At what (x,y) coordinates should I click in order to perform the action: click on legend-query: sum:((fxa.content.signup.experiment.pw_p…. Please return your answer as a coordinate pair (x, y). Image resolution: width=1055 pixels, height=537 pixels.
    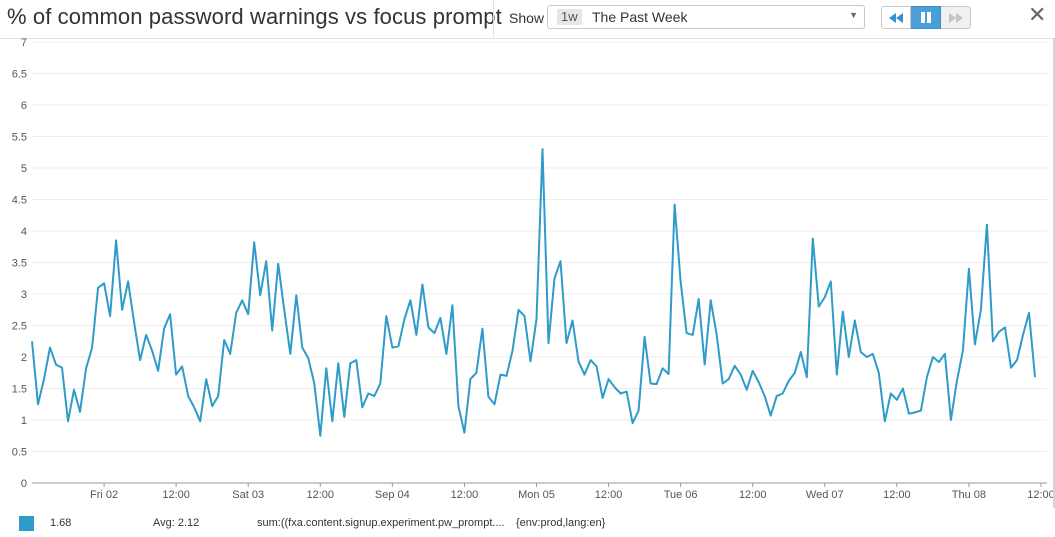
    Looking at the image, I should click on (381, 523).